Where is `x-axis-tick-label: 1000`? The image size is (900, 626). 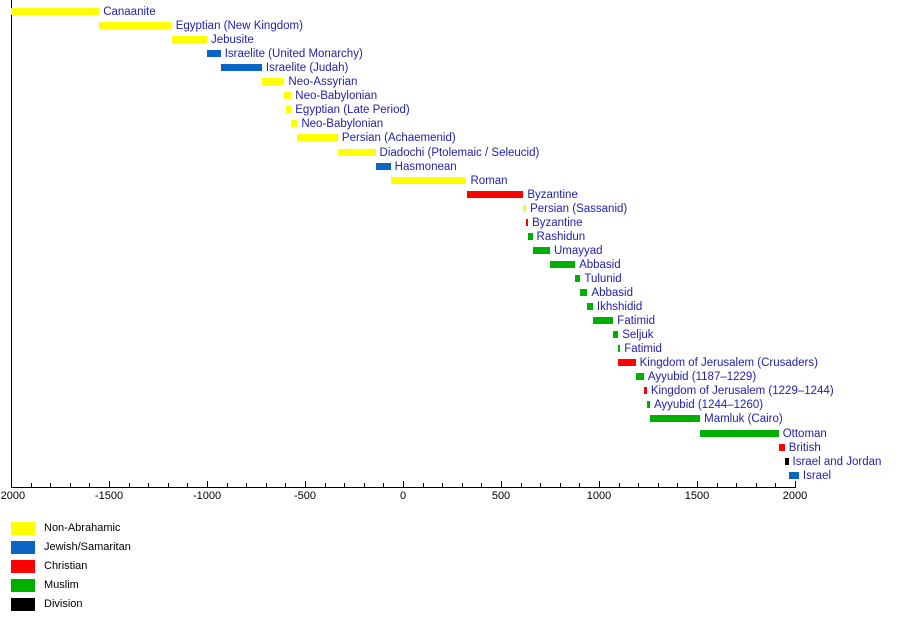 x-axis-tick-label: 1000 is located at coordinates (599, 496).